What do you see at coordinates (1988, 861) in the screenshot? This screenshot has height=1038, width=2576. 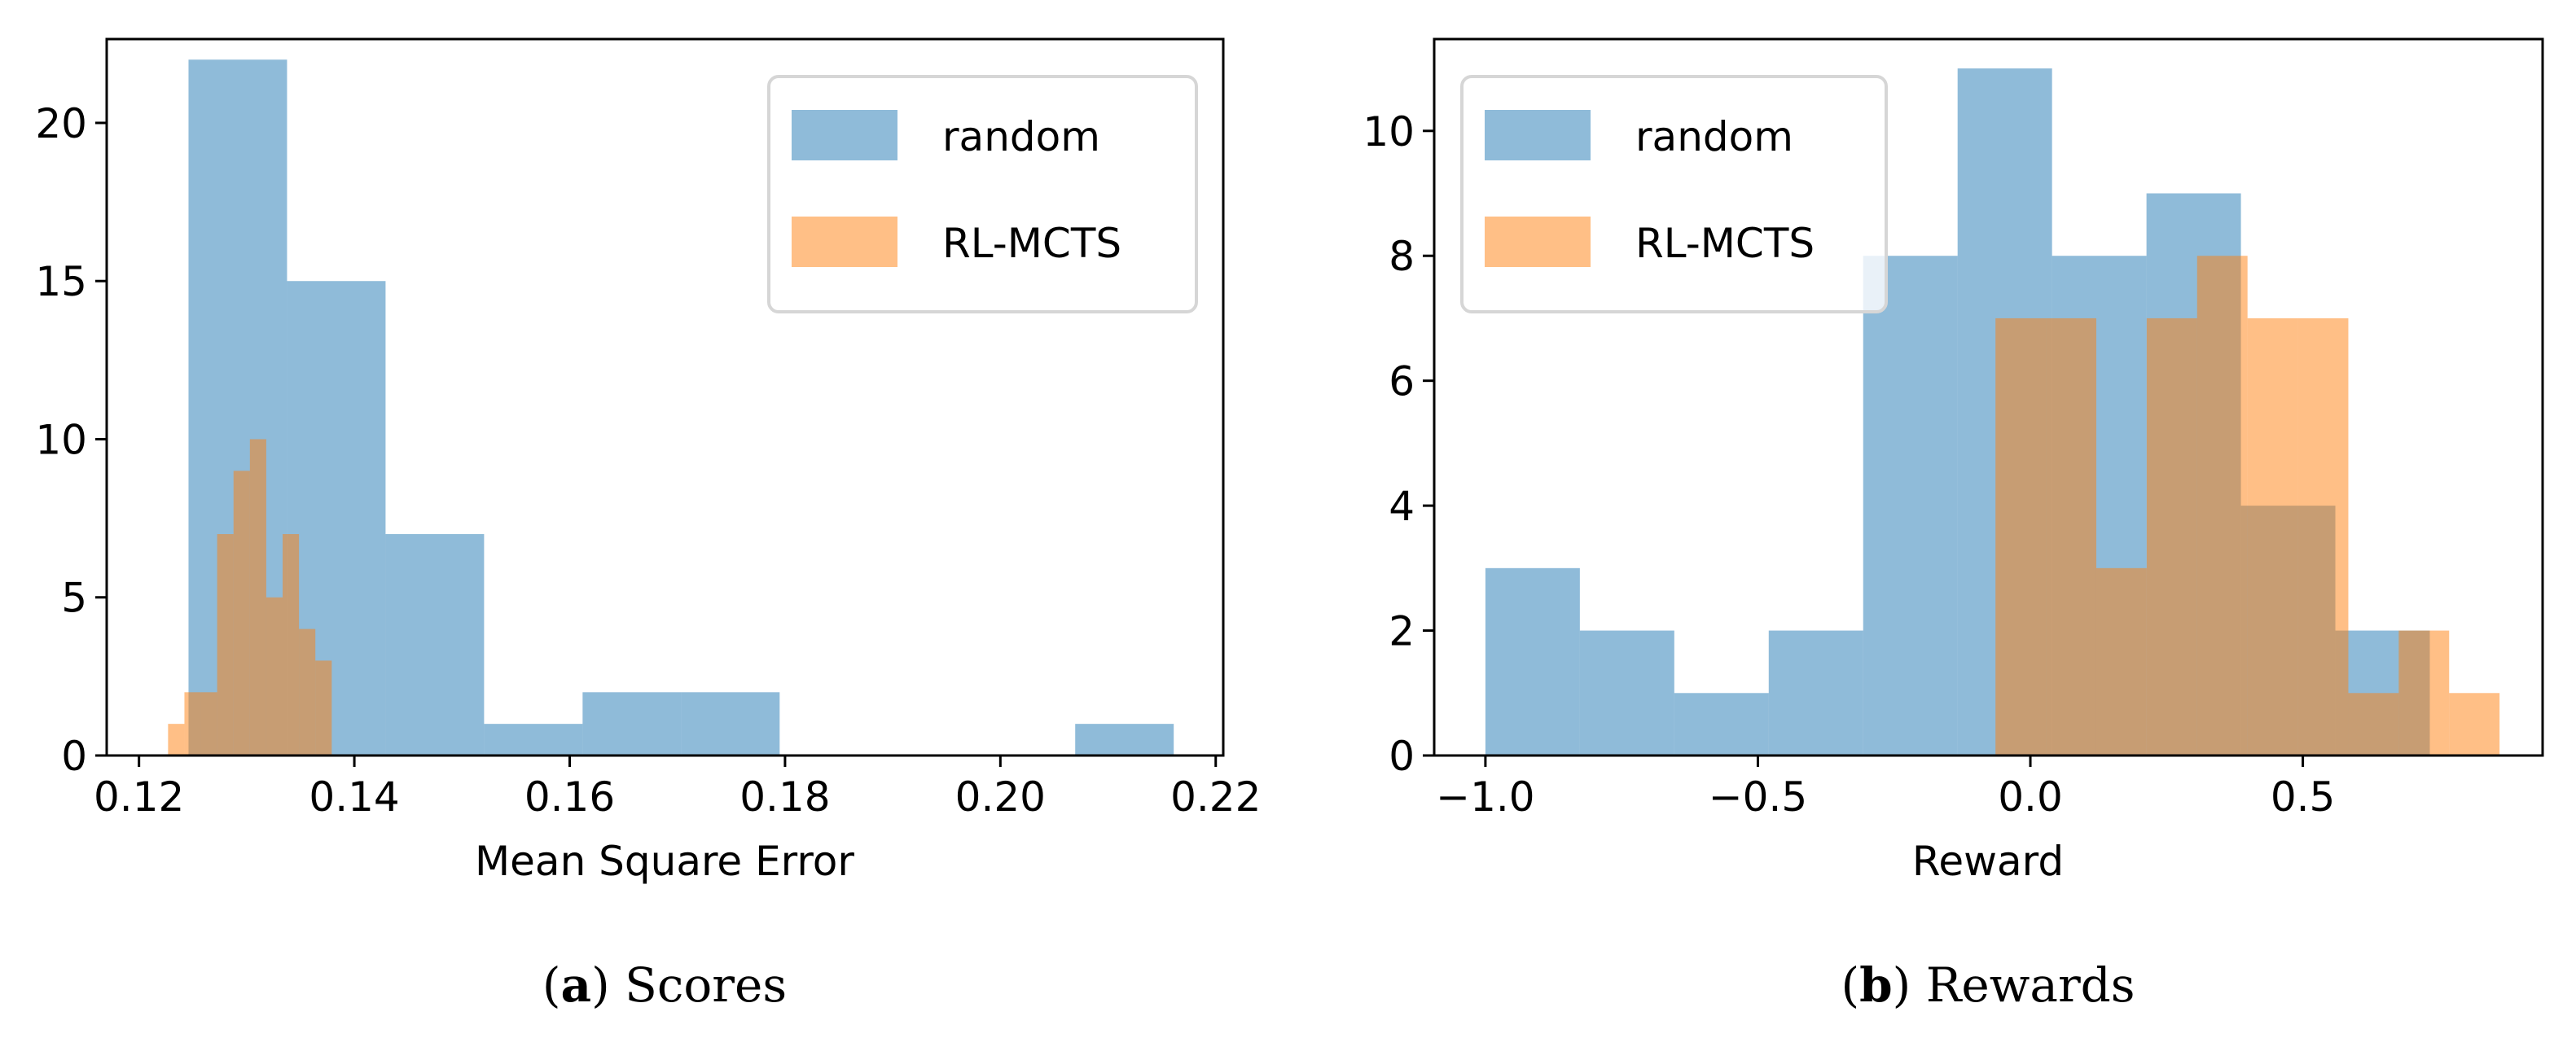 I see `x-axis-label: Reward` at bounding box center [1988, 861].